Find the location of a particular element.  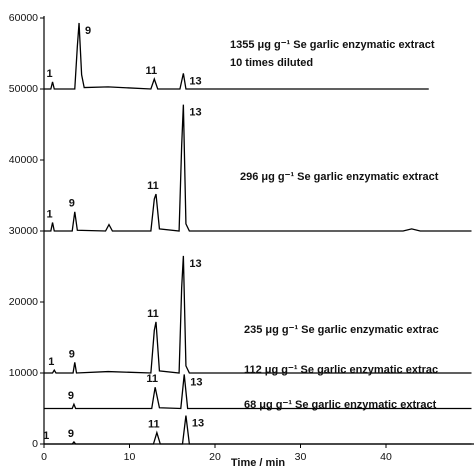

trace-label: 112 μg g⁻¹ Se garlic enzymatic extrac is located at coordinates (341, 370).